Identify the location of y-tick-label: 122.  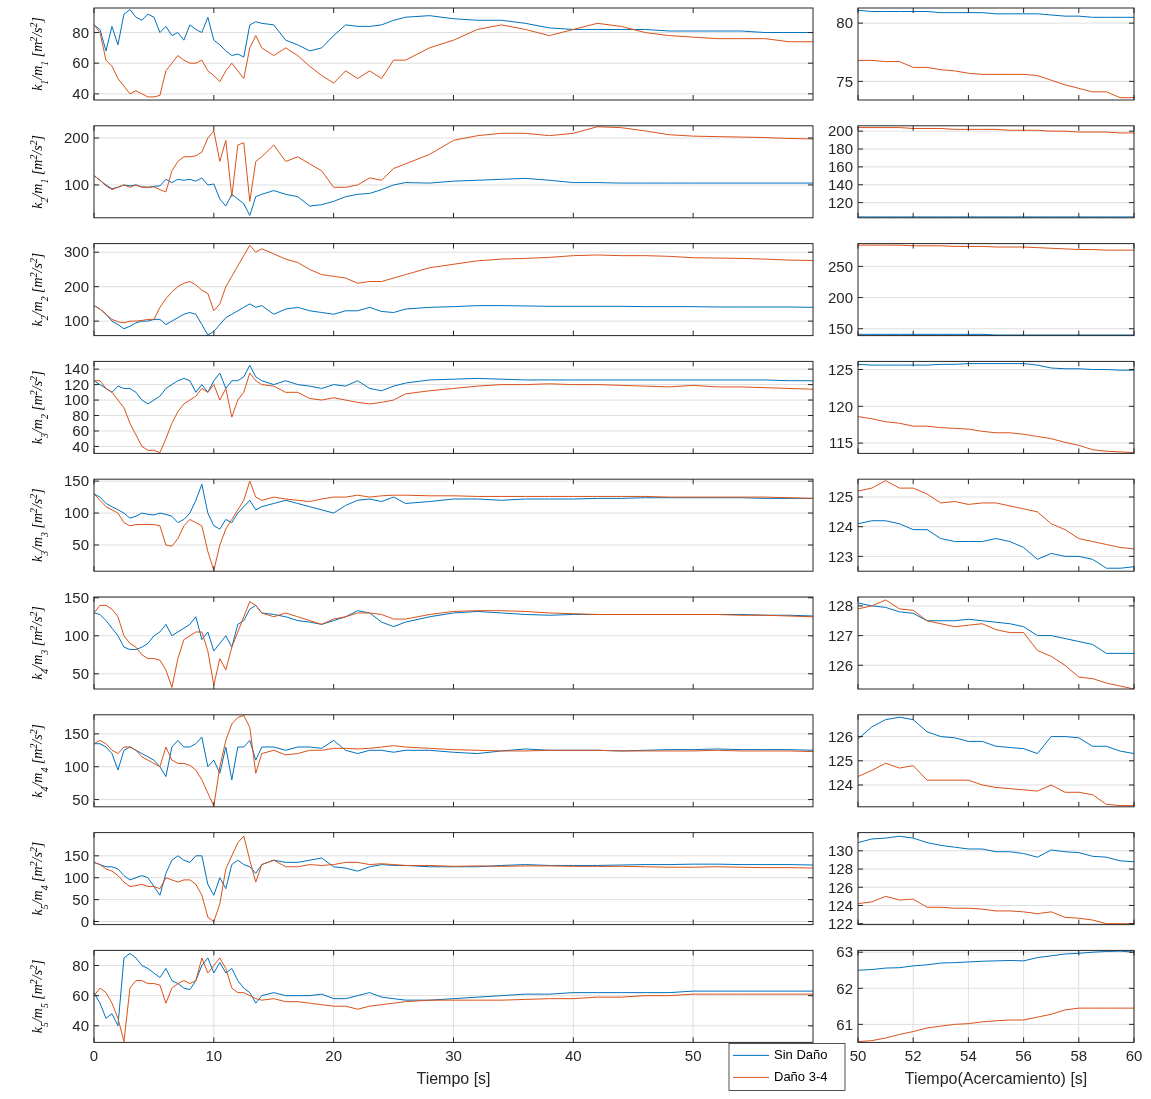
(840, 923).